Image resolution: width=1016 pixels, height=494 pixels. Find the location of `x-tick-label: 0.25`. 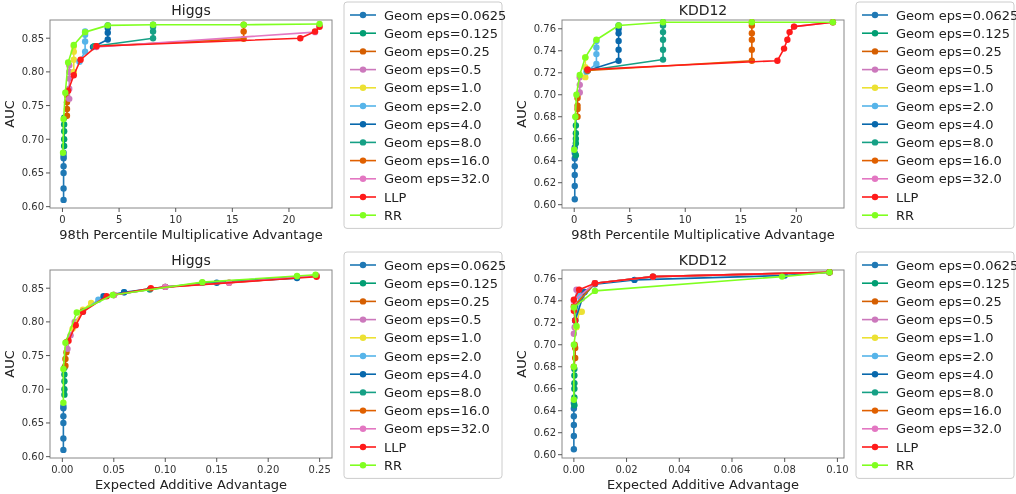

x-tick-label: 0.25 is located at coordinates (319, 469).